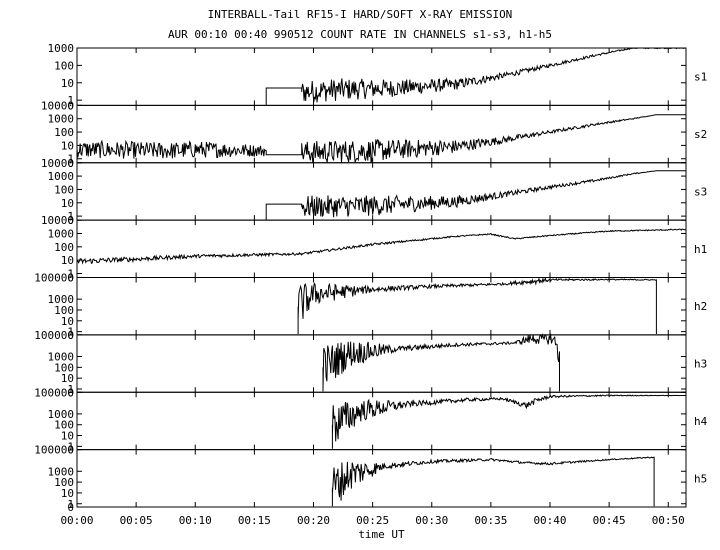  I want to click on y-tick-label-h3: 10, so click(67, 378).